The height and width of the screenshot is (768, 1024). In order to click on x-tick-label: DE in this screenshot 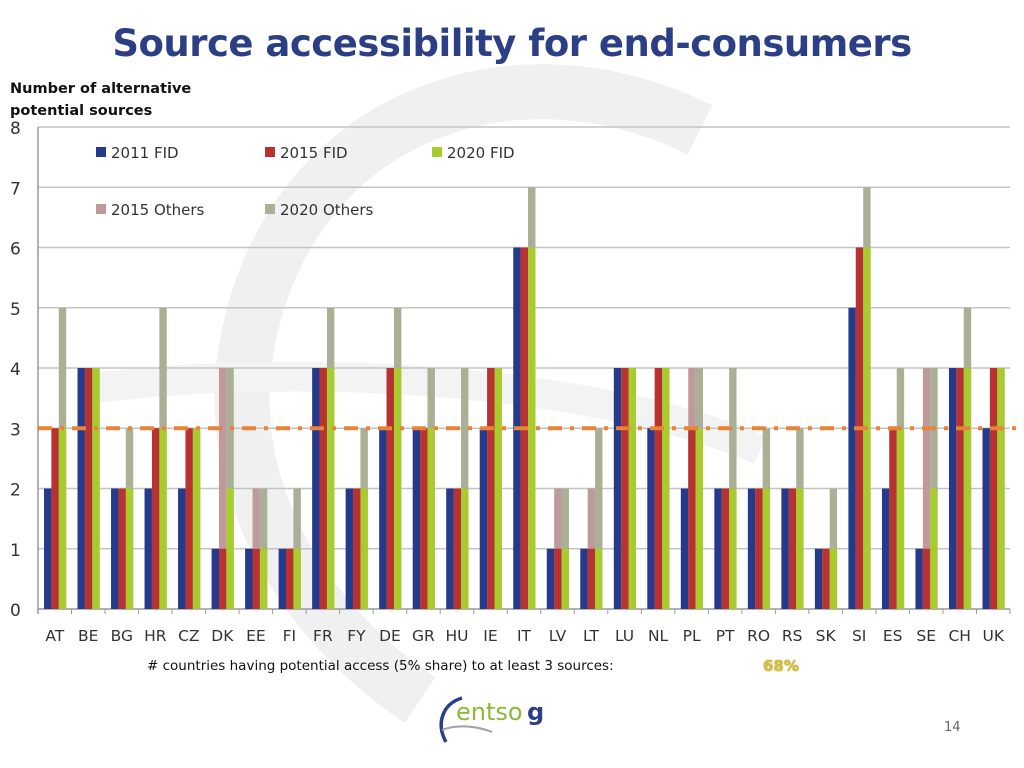, I will do `click(390, 636)`.